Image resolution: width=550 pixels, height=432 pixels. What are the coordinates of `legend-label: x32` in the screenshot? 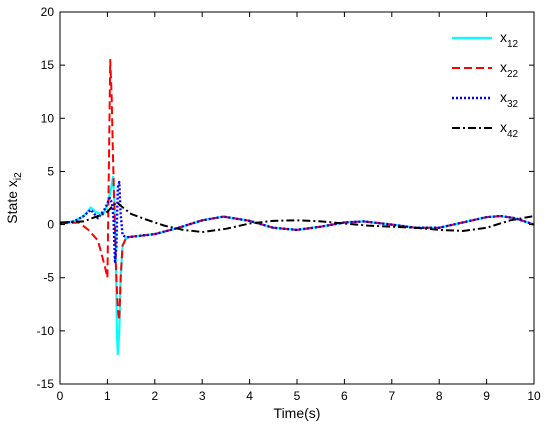 It's located at (509, 99).